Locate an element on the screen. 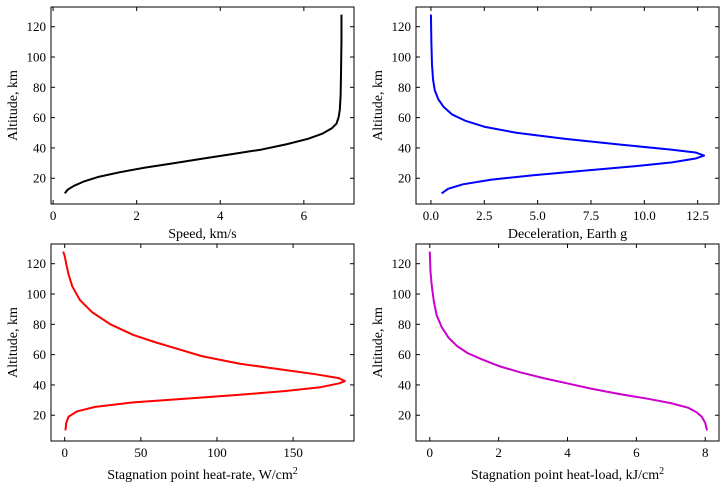 The image size is (726, 493). x-axis-label: Stagnation point heat-rate, W/cm2 is located at coordinates (202, 475).